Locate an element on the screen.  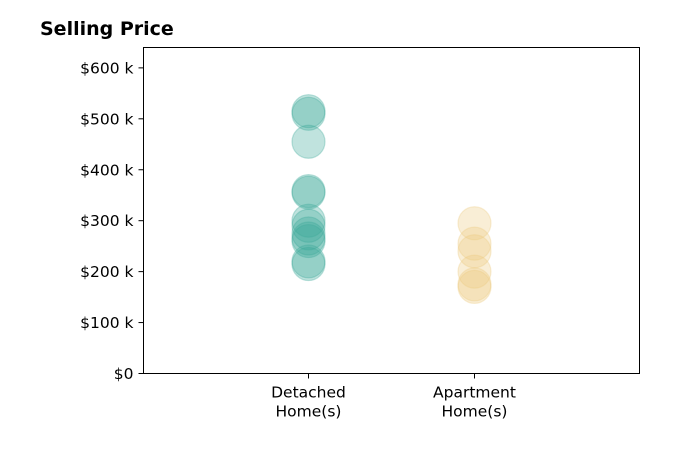
y-tick-label: $400 k is located at coordinates (106, 170).